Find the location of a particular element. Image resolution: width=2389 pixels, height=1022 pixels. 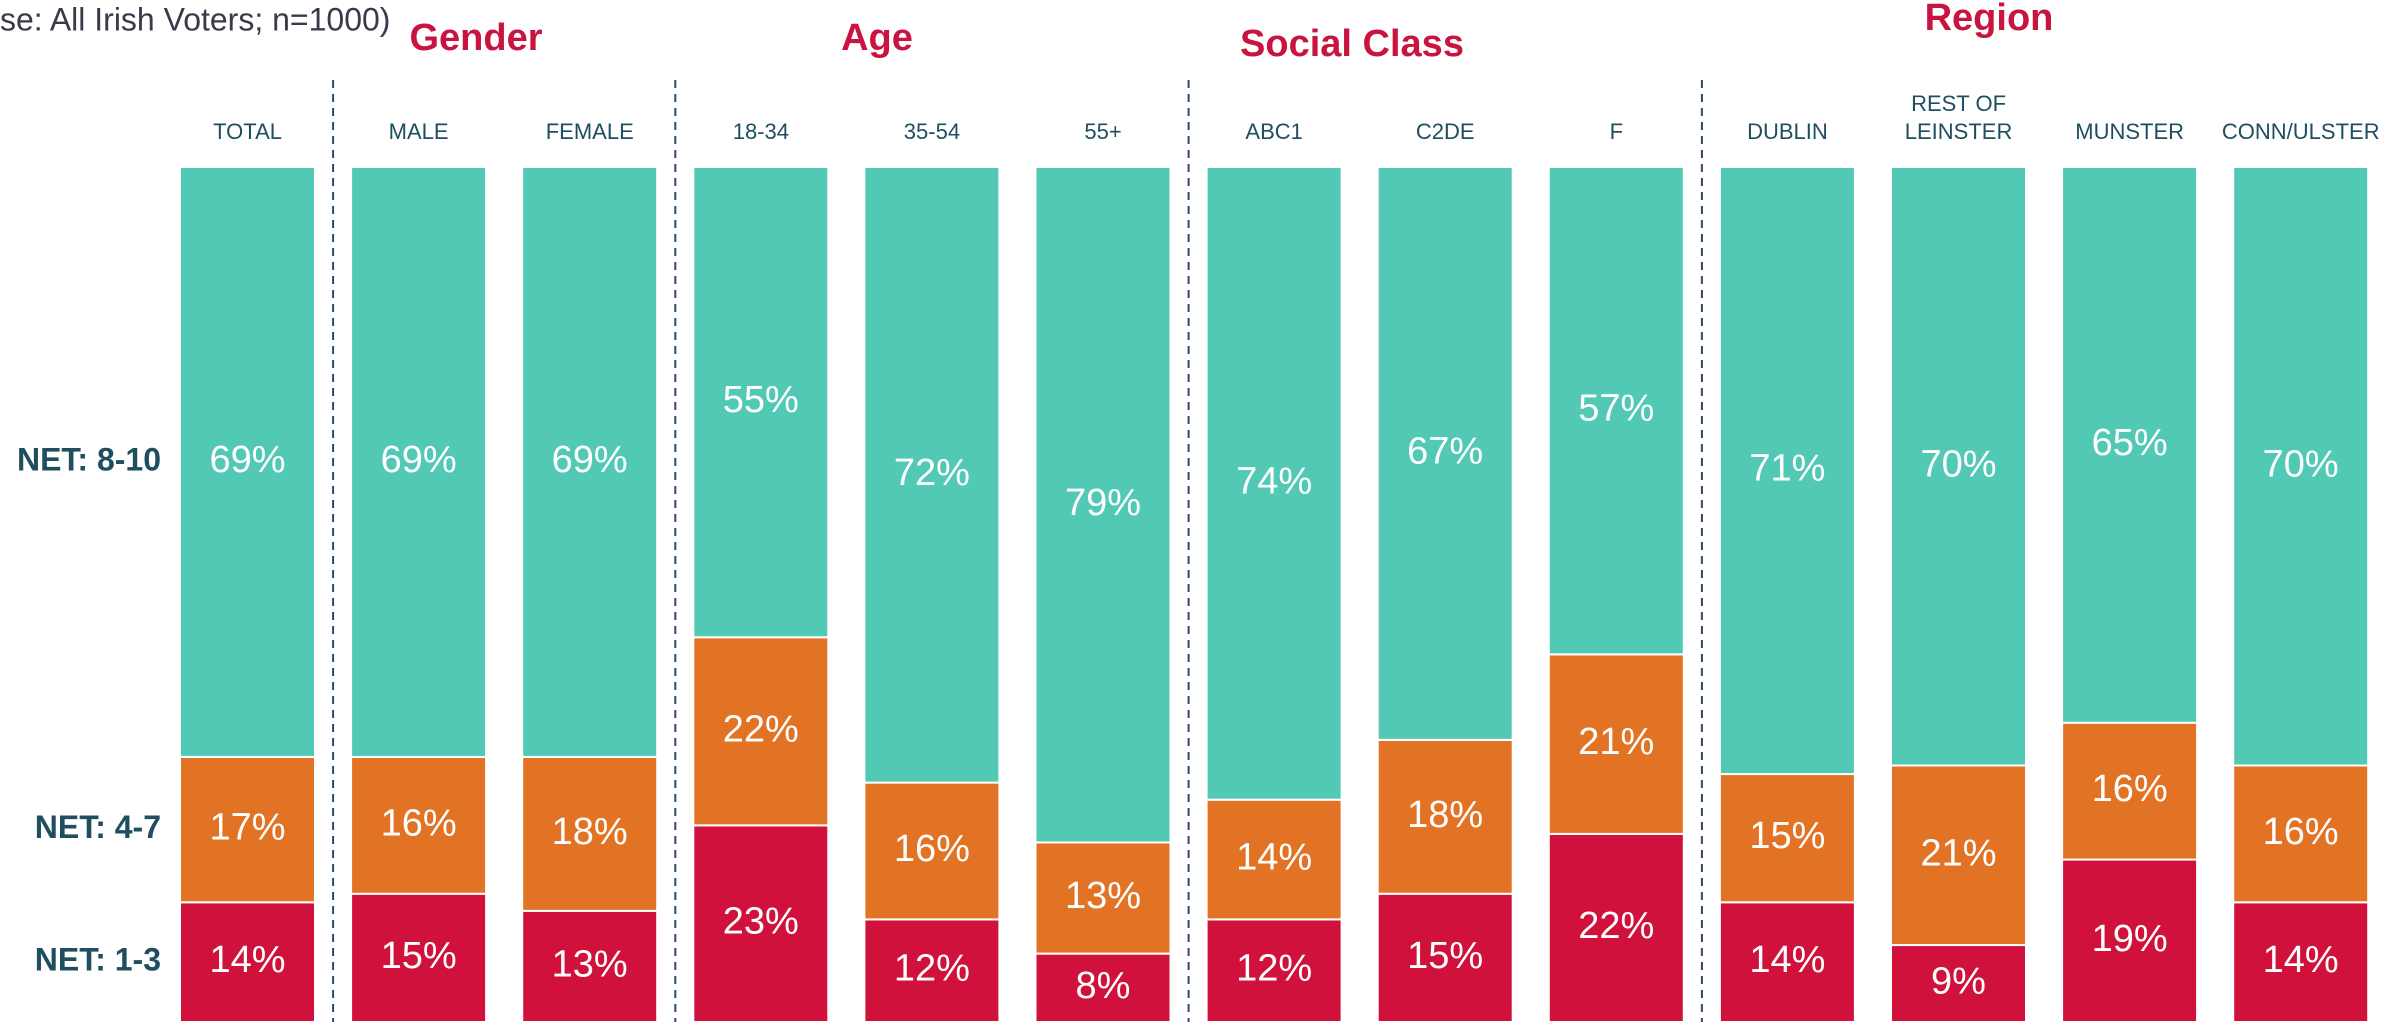

category-label: 55+ is located at coordinates (1103, 131).